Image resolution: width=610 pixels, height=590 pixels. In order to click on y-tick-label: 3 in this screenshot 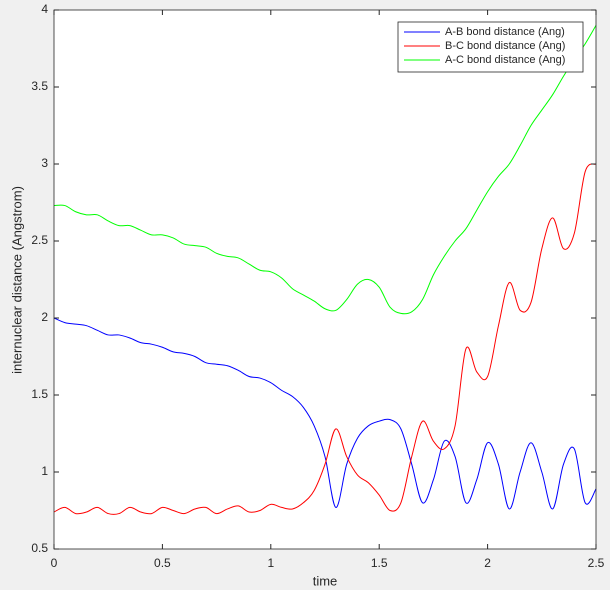, I will do `click(44, 163)`.